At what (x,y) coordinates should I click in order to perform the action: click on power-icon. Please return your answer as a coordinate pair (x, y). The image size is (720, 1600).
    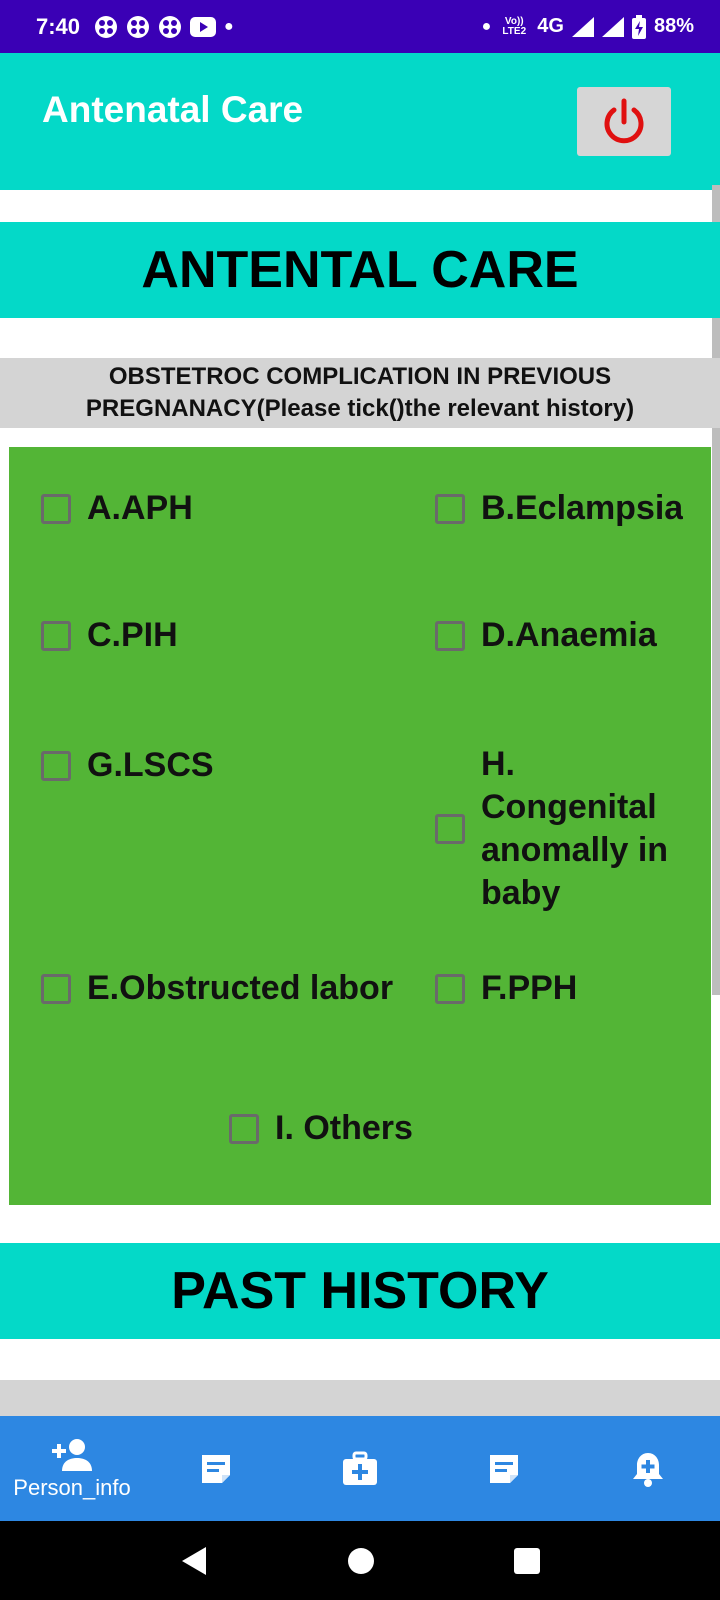
    Looking at the image, I should click on (624, 120).